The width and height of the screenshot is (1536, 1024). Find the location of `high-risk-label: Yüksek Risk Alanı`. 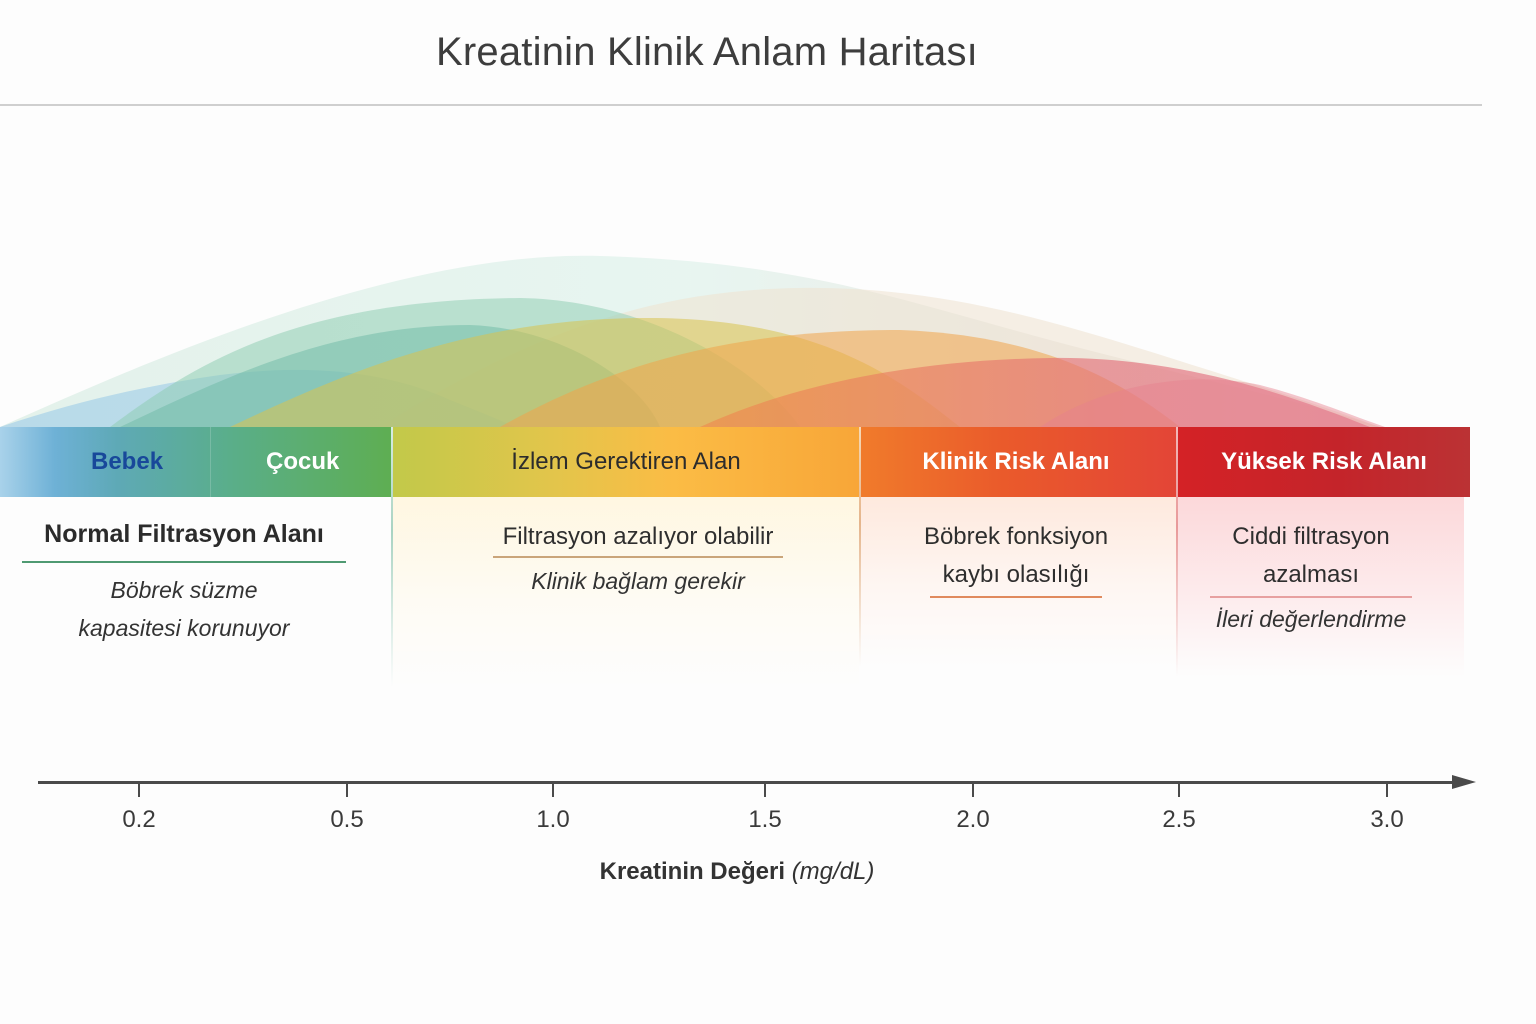

high-risk-label: Yüksek Risk Alanı is located at coordinates (1324, 461).